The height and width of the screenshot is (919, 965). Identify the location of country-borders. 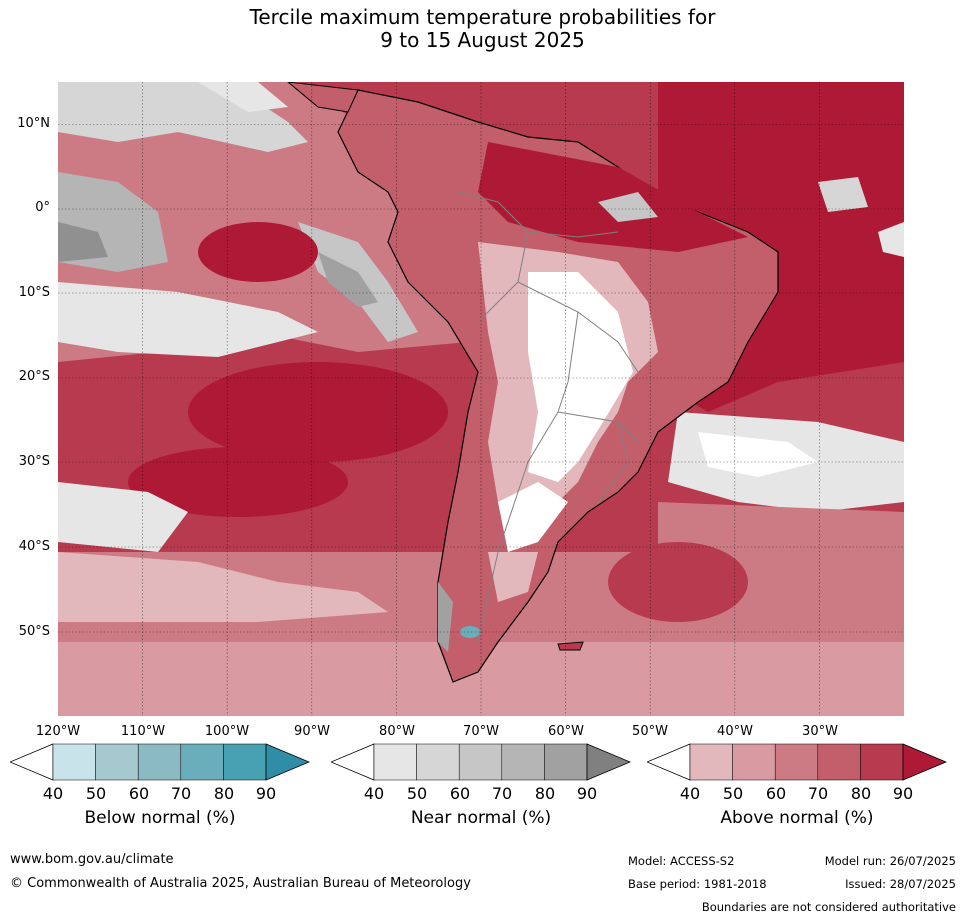
(548, 417).